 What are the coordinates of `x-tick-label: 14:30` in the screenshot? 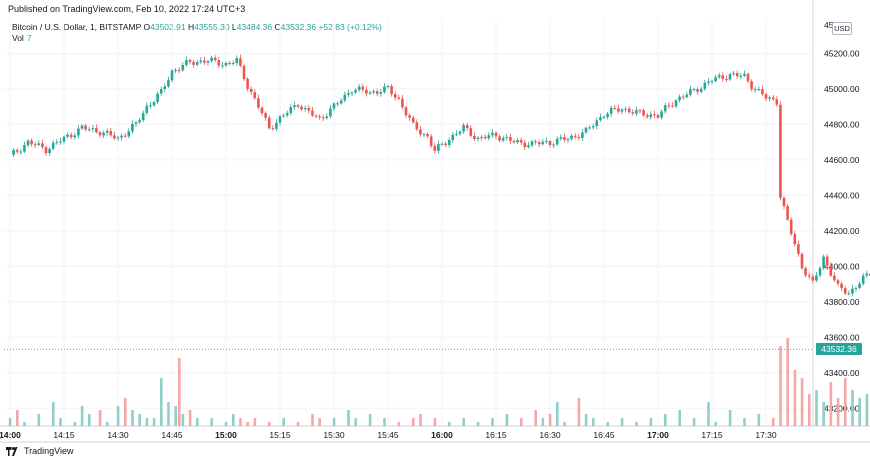 It's located at (118, 435).